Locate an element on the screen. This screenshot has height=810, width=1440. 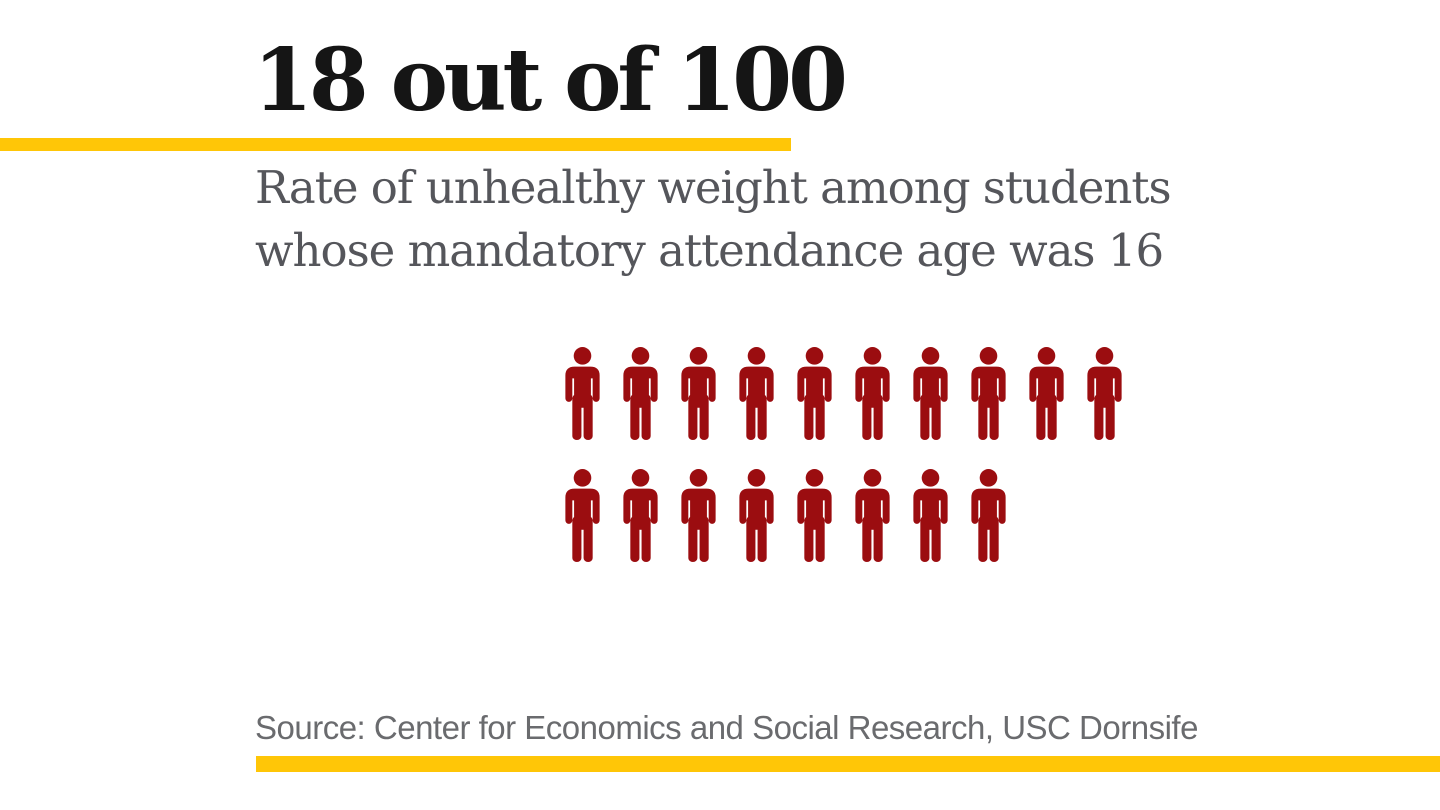
pictogram-chart is located at coordinates (843, 455).